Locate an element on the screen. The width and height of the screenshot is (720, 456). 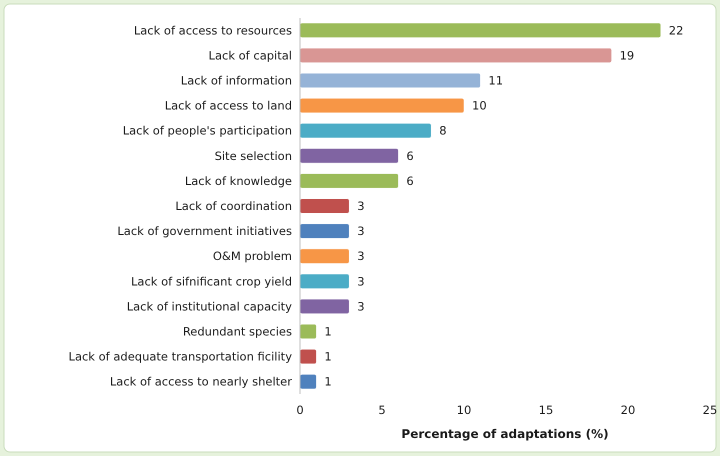
y-tick-label: Lack of sifnificant crop yield is located at coordinates (211, 281).